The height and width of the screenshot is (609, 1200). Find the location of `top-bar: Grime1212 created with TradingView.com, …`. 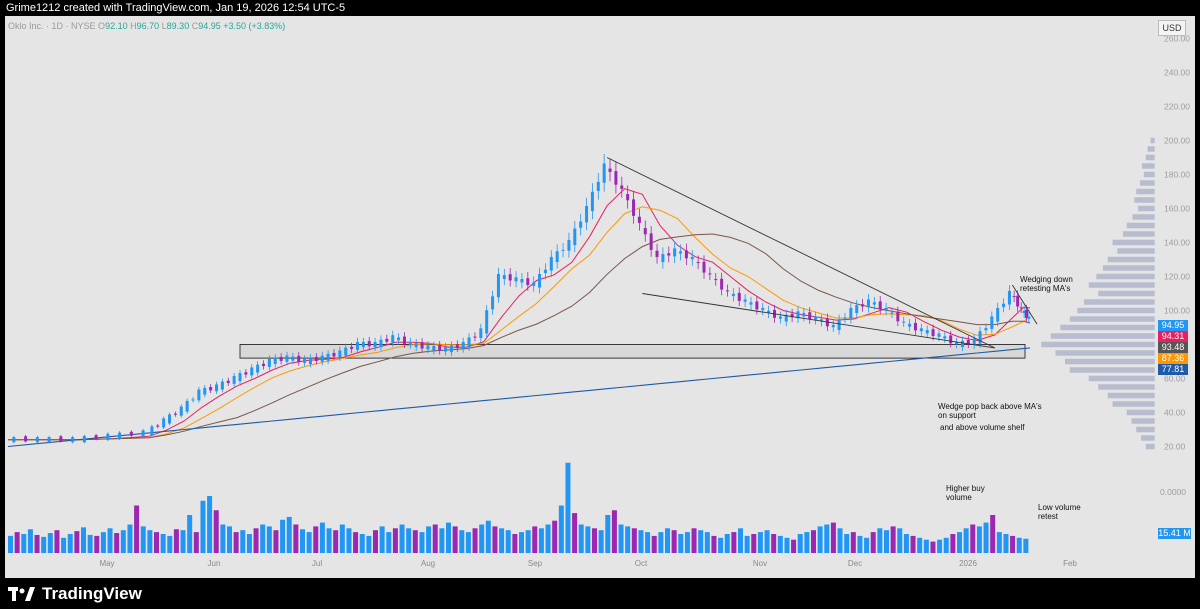

top-bar: Grime1212 created with TradingView.com, … is located at coordinates (600, 8).